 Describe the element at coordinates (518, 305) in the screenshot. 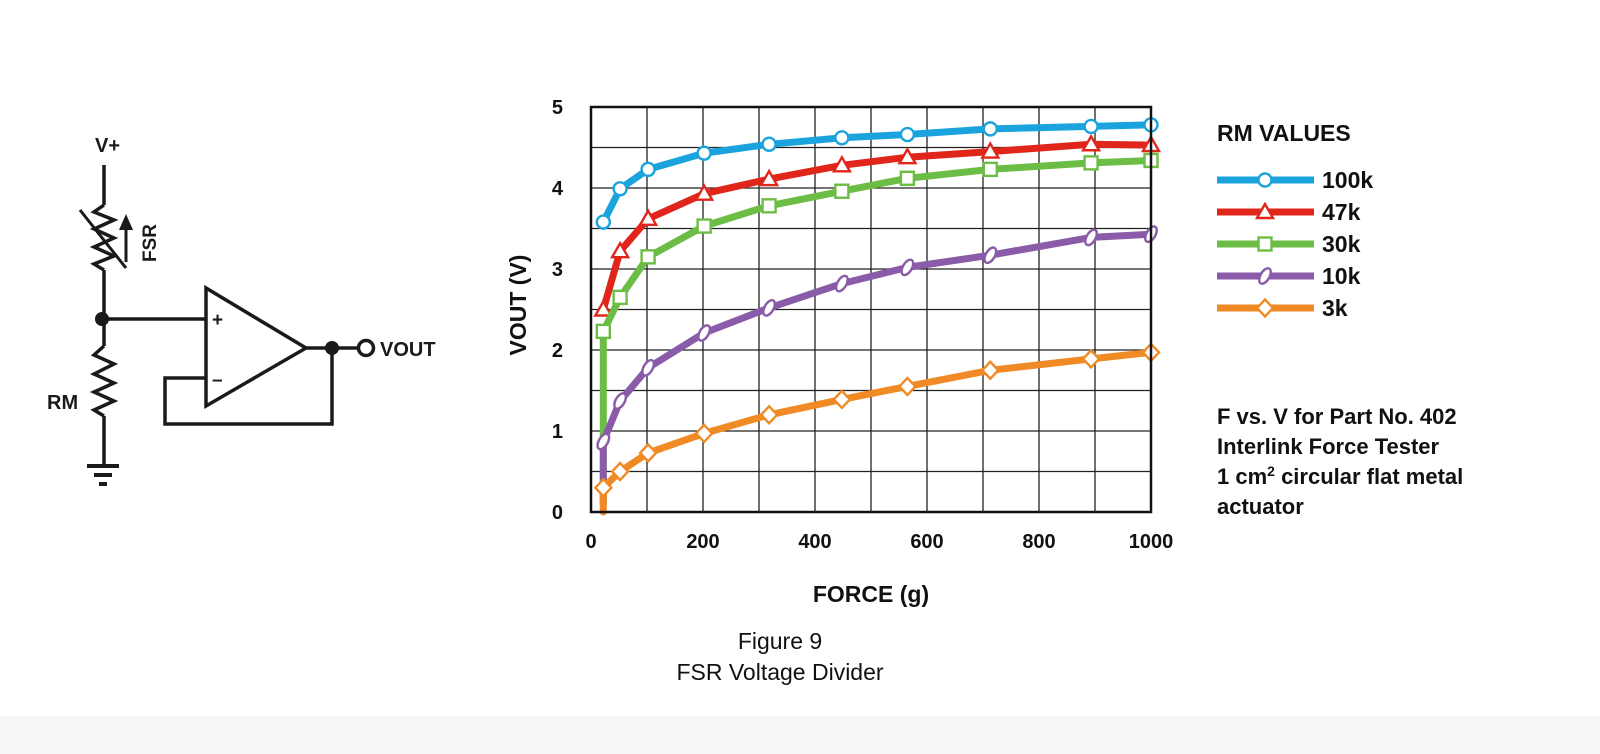

I see `y-axis-label: VOUT (V)` at that location.